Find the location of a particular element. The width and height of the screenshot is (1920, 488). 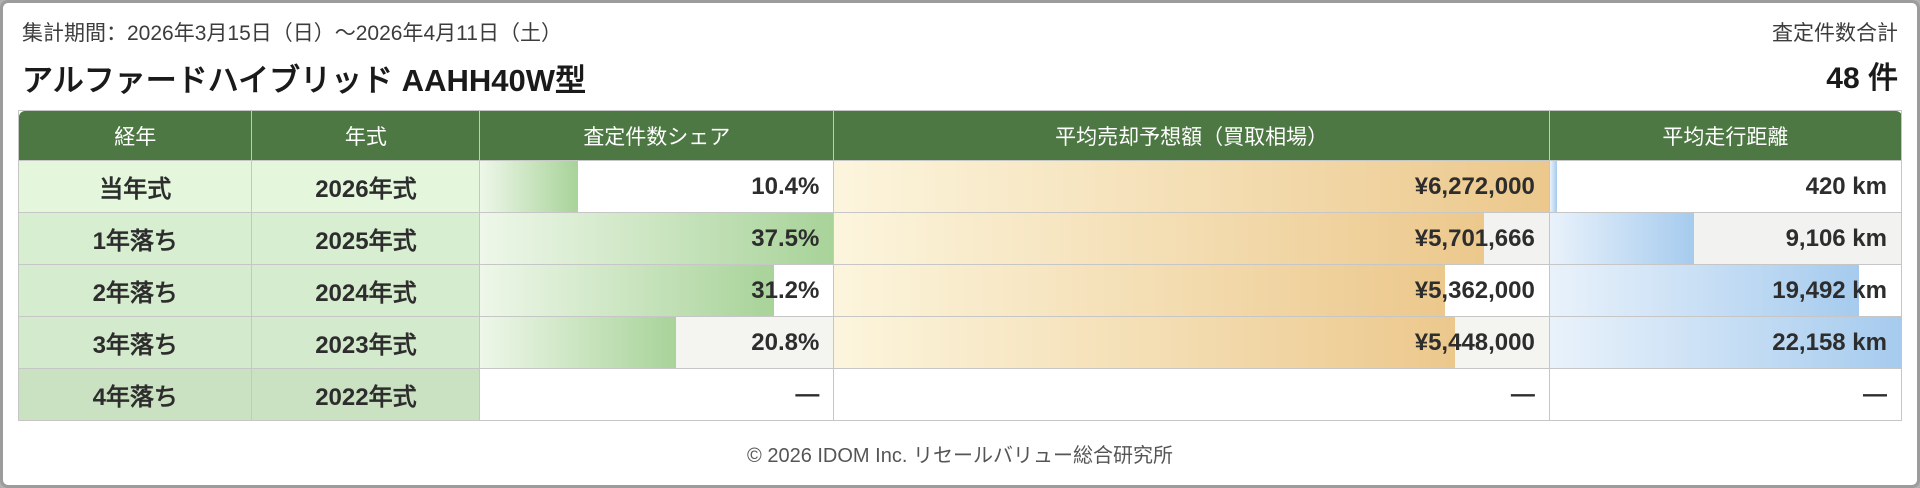

table-row: 2年落ち 2024年式 31.2% ¥5,362,000 19,492 km is located at coordinates (960, 290).